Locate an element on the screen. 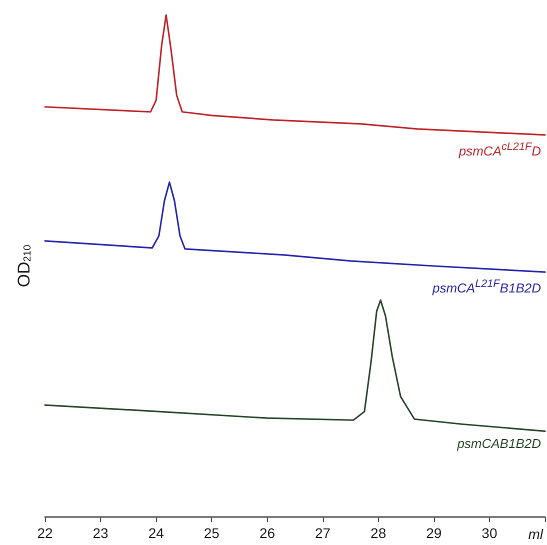 Image resolution: width=547 pixels, height=545 pixels. x-axis-title: ml is located at coordinates (536, 534).